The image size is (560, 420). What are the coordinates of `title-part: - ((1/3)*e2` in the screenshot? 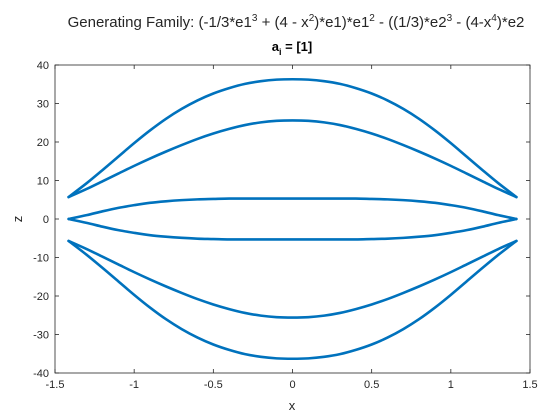 It's located at (411, 22).